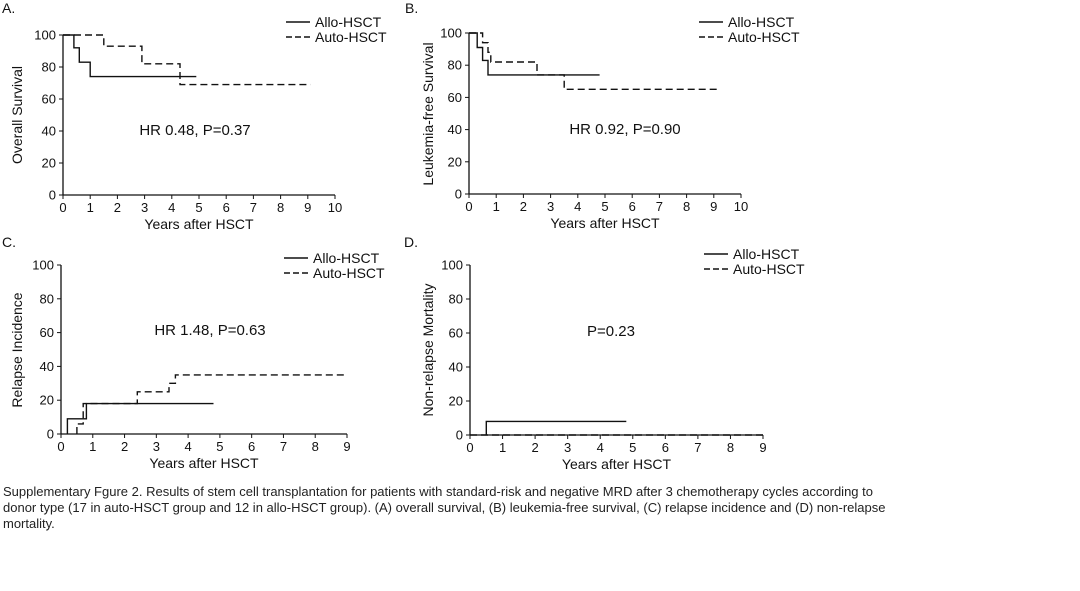 The image size is (1080, 591). I want to click on panel-c-y-axis-title: Relapse Incidence, so click(17, 349).